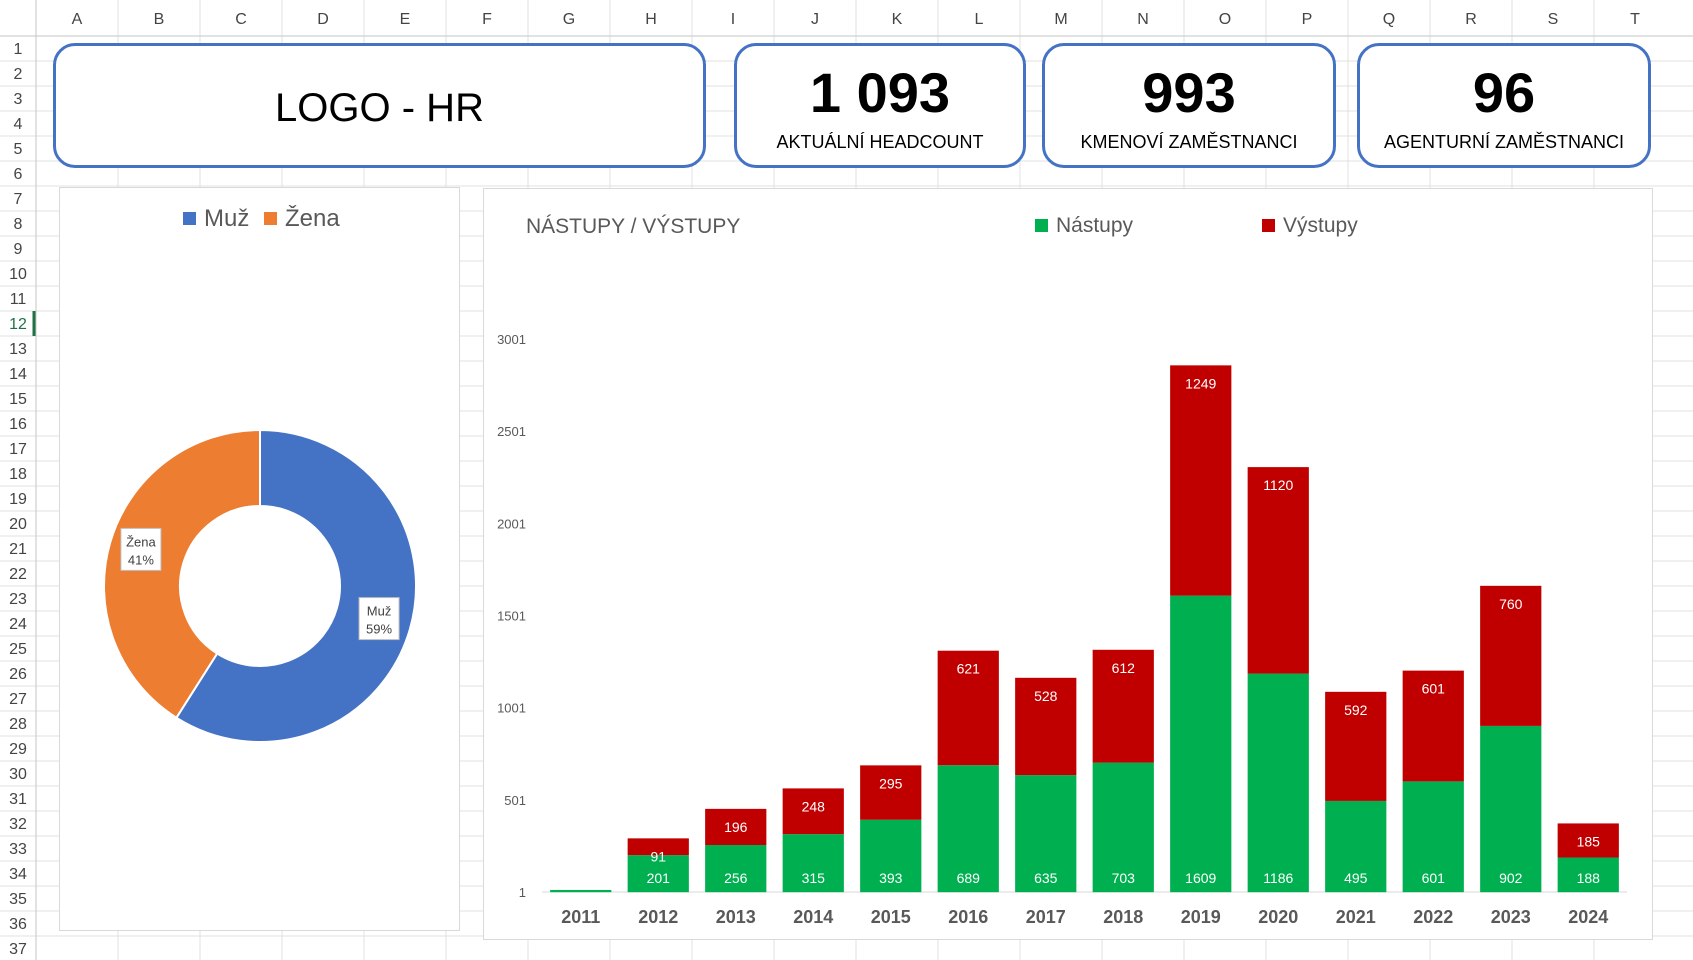  Describe the element at coordinates (979, 19) in the screenshot. I see `column-header: L` at that location.